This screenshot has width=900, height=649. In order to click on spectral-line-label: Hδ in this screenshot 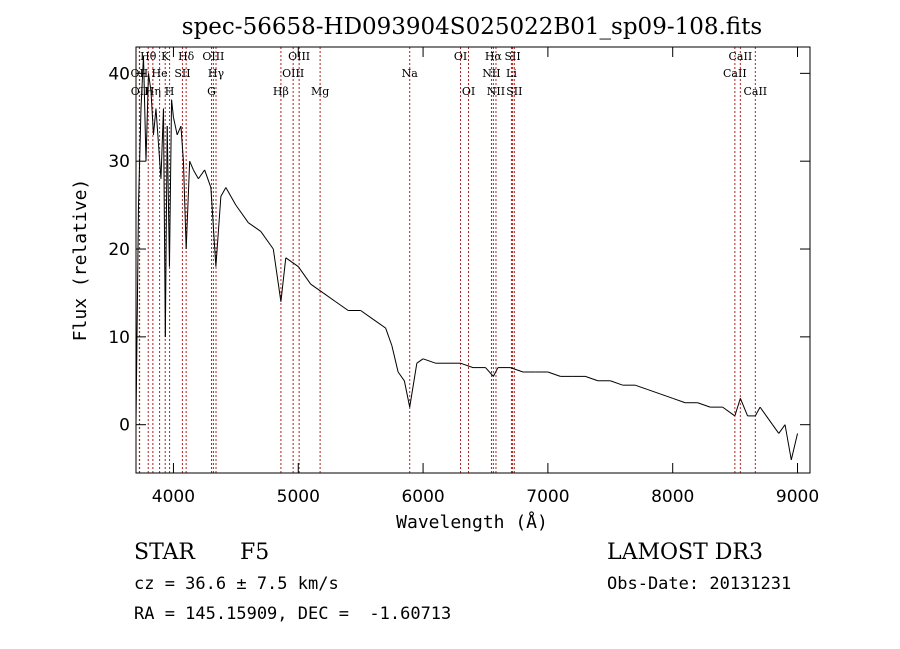, I will do `click(186, 56)`.